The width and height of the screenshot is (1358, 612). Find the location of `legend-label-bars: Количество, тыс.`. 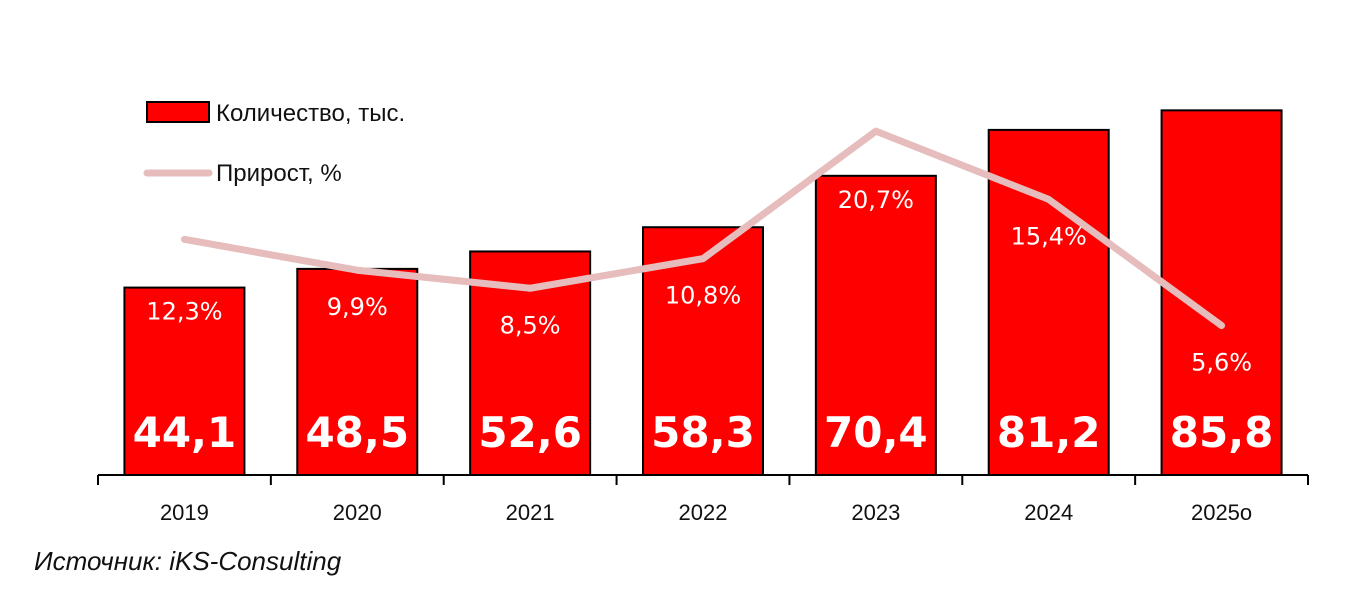

legend-label-bars: Количество, тыс. is located at coordinates (310, 113).